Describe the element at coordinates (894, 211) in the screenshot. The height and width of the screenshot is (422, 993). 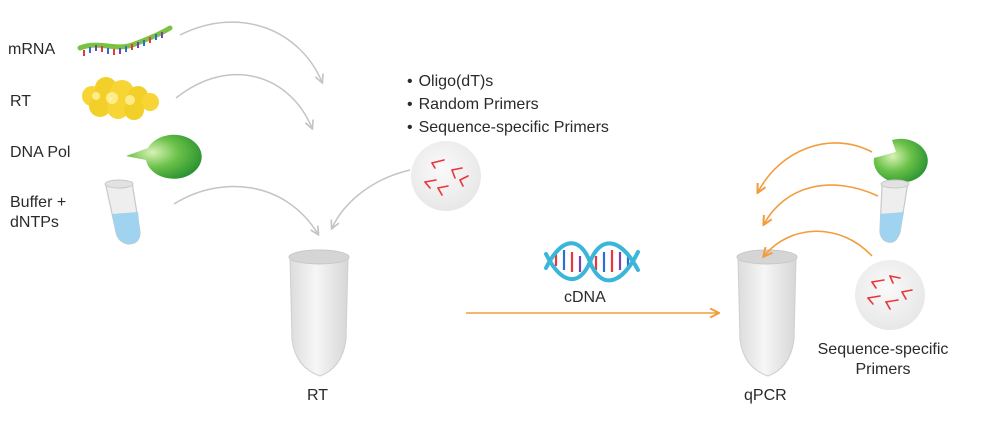
I see `qpcr-buffer-tube-icon` at that location.